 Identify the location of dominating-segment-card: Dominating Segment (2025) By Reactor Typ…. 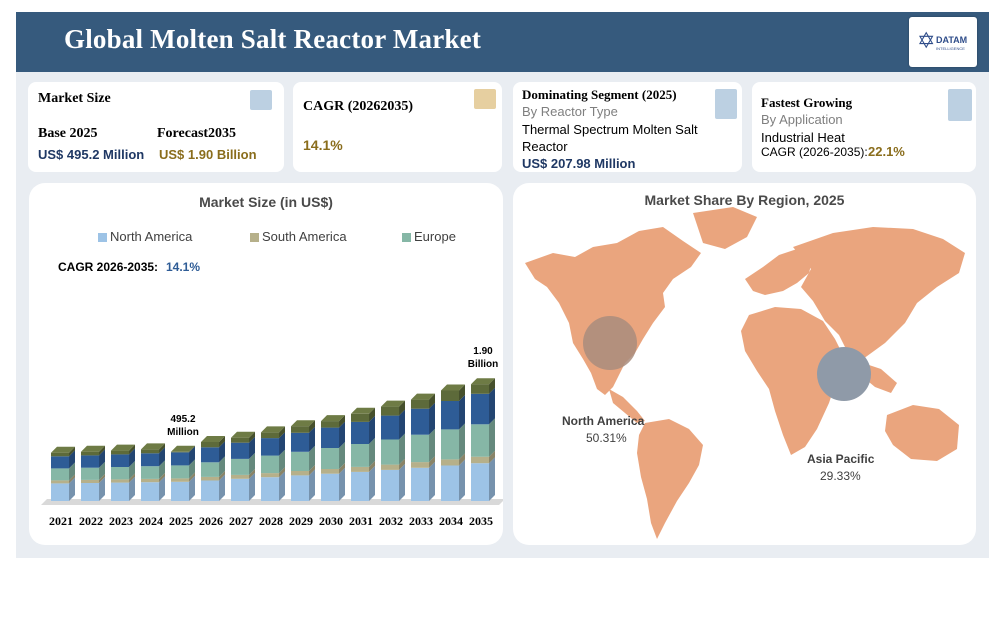
(627, 127).